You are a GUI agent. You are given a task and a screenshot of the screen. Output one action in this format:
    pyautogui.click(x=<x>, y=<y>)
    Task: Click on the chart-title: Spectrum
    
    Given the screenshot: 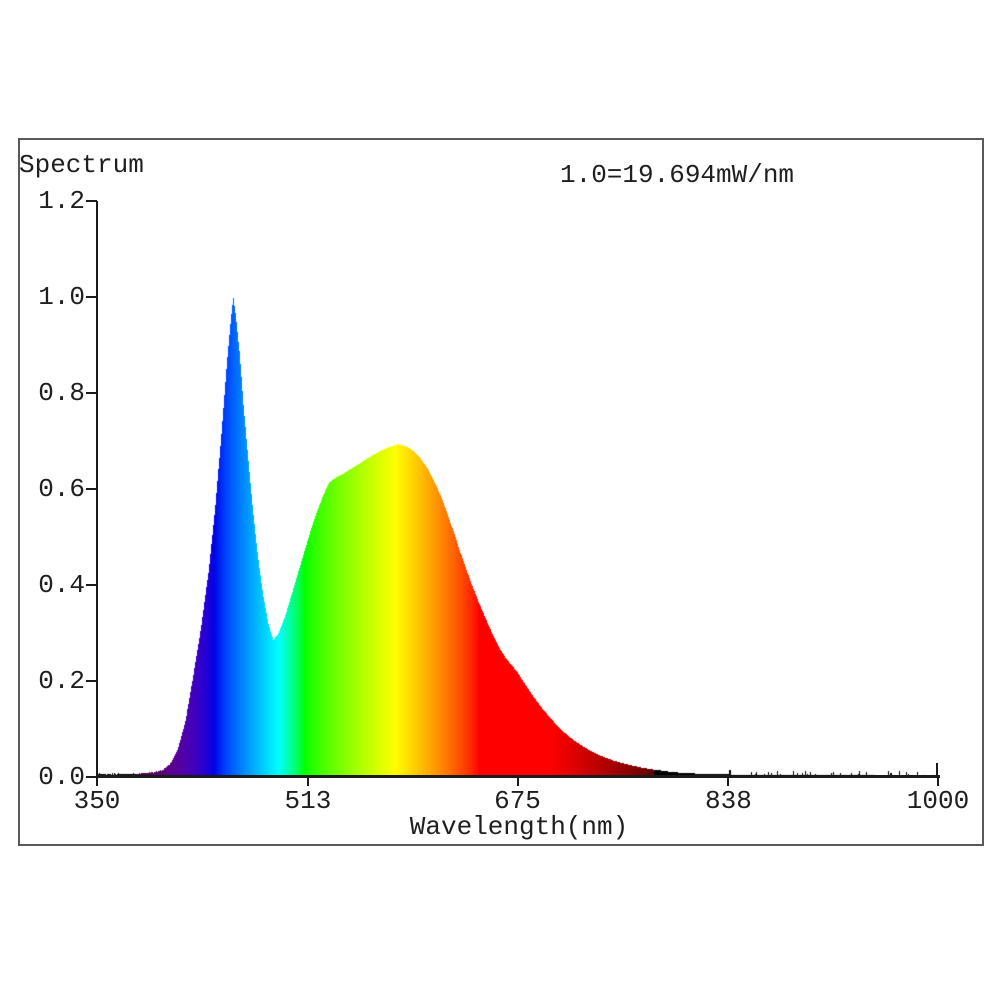 What is the action you would take?
    pyautogui.click(x=81, y=165)
    